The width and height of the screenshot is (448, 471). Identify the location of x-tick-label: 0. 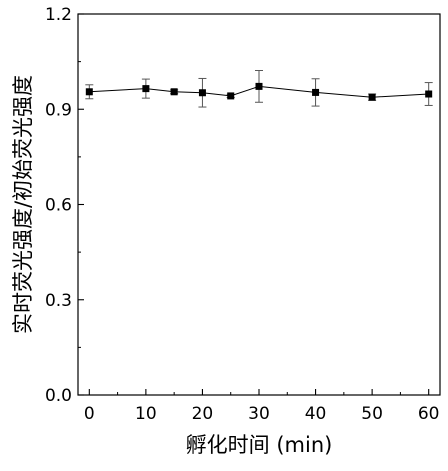
(89, 414).